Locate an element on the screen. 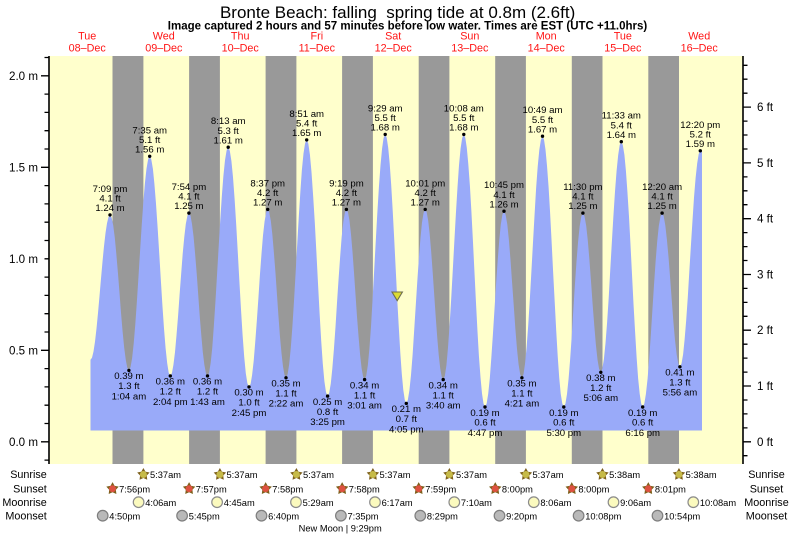 This screenshot has width=793, height=538. svg-text: 1:04 am is located at coordinates (129, 396).